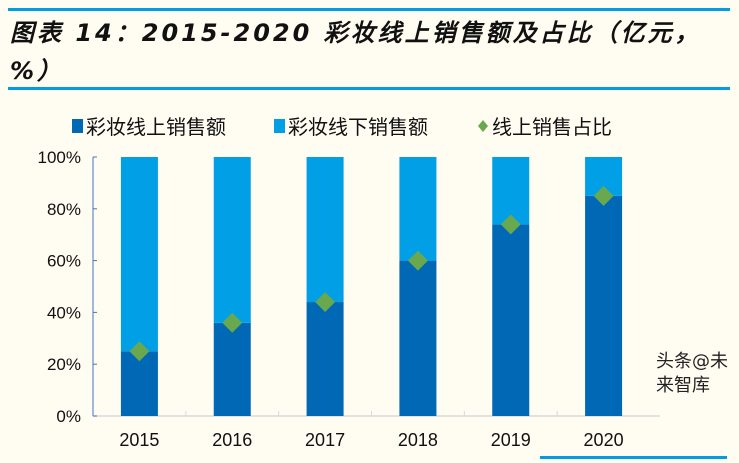 This screenshot has width=739, height=463. Describe the element at coordinates (325, 440) in the screenshot. I see `x-tick-label: 2017` at that location.